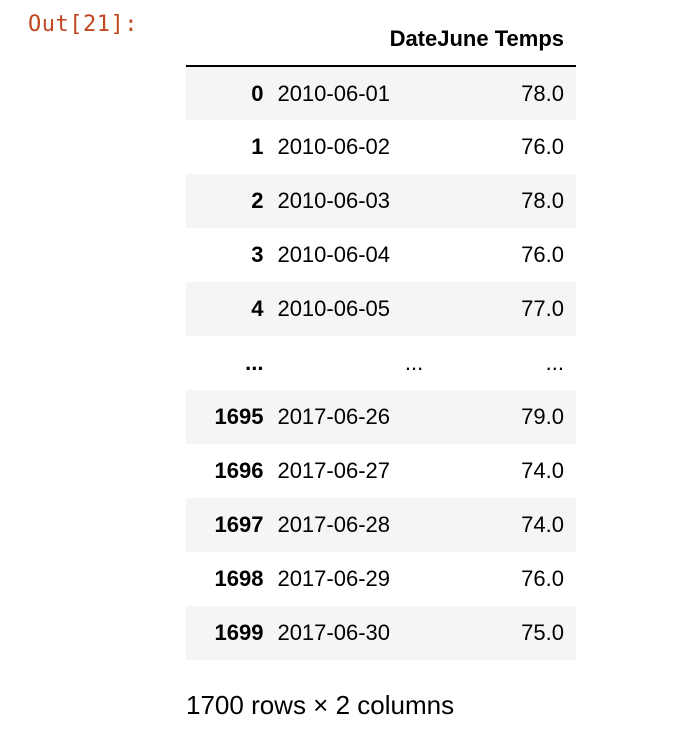 Image resolution: width=698 pixels, height=752 pixels. What do you see at coordinates (83, 24) in the screenshot?
I see `output-prompt: Out[21]:` at bounding box center [83, 24].